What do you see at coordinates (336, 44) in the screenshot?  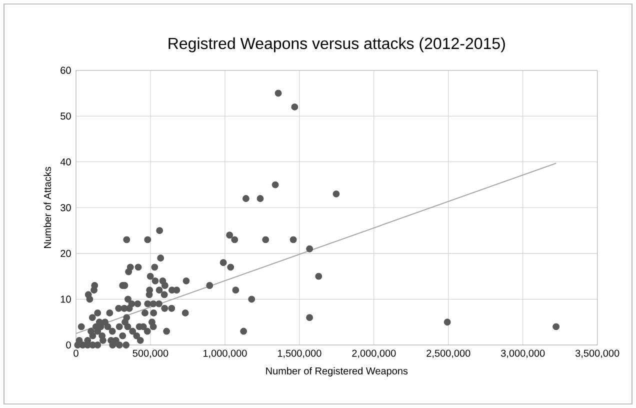 I see `chart-title: Registred Weapons versus attacks (2012-2015)` at bounding box center [336, 44].